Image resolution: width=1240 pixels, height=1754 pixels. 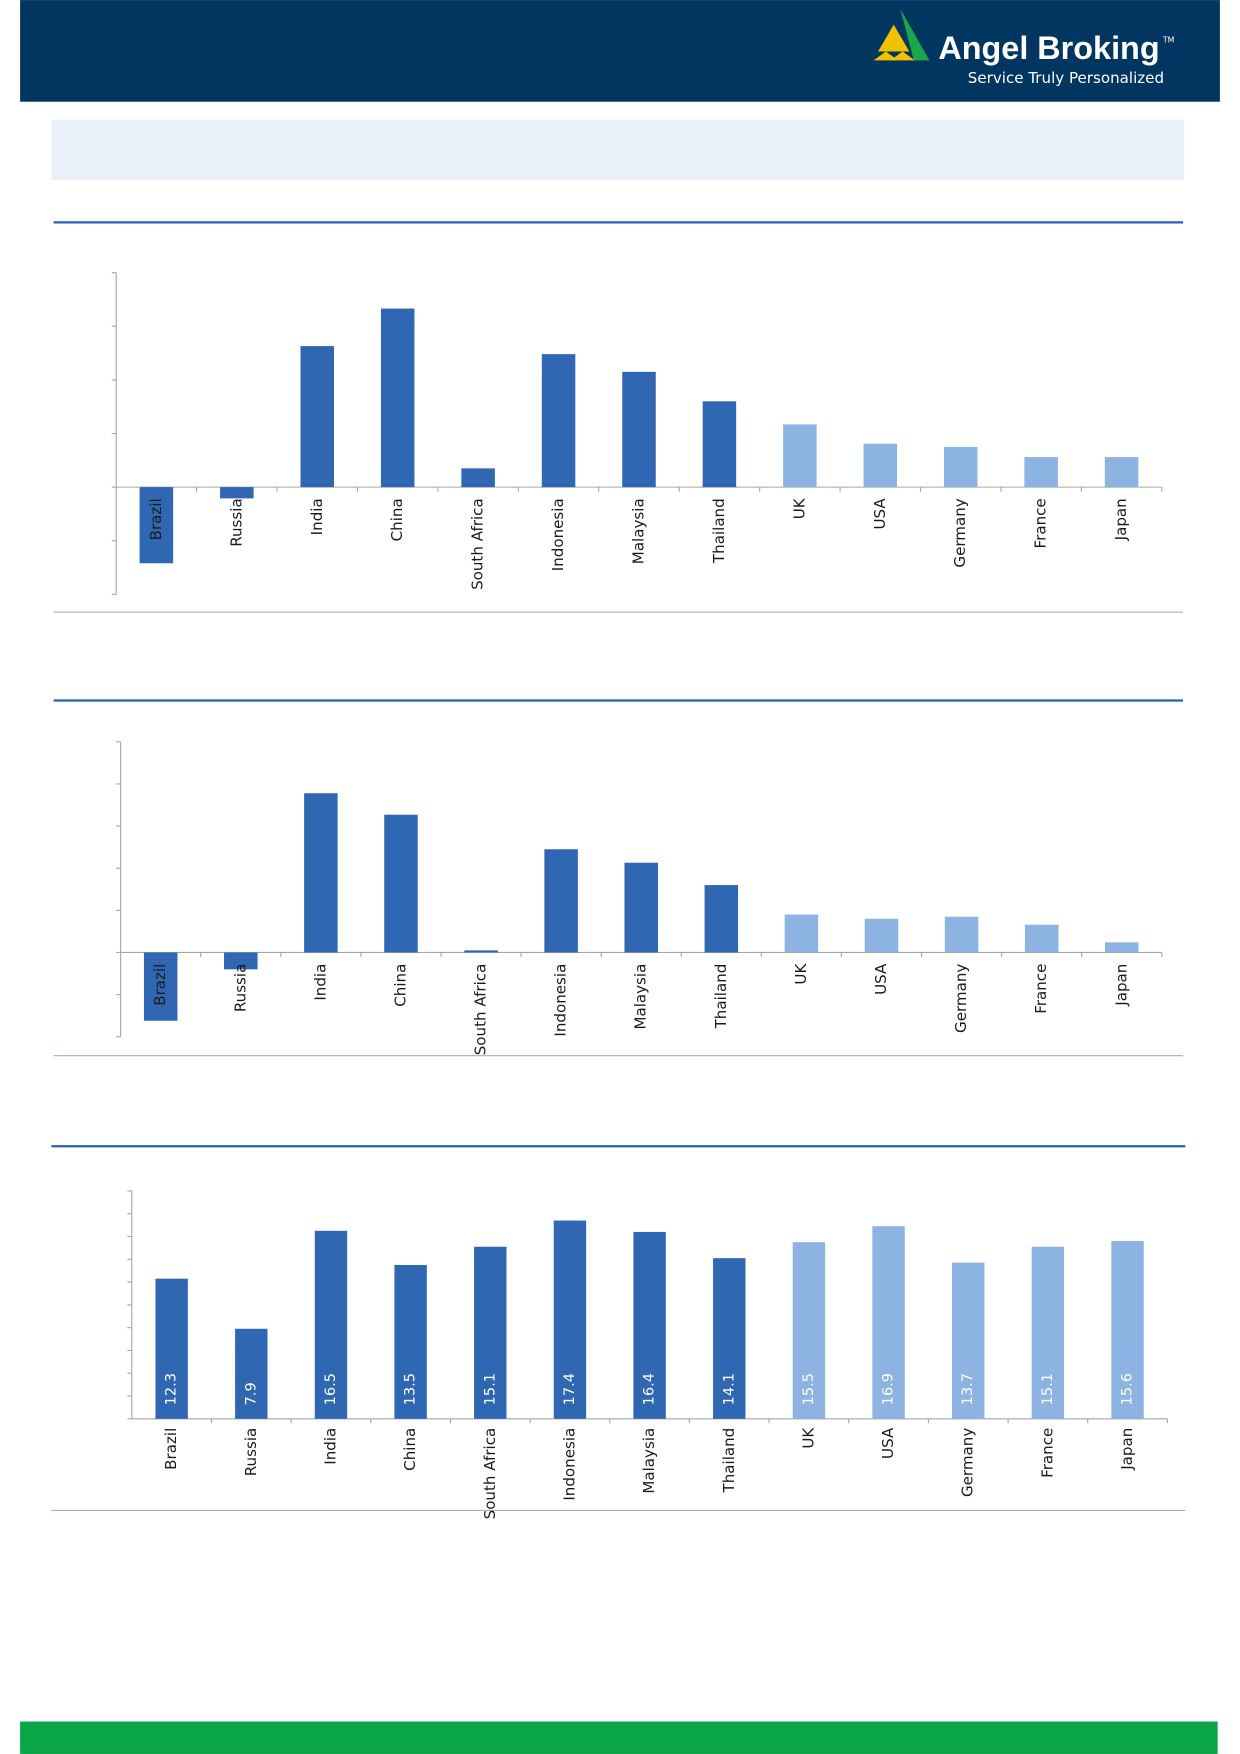 I want to click on header-band, so click(x=620, y=51).